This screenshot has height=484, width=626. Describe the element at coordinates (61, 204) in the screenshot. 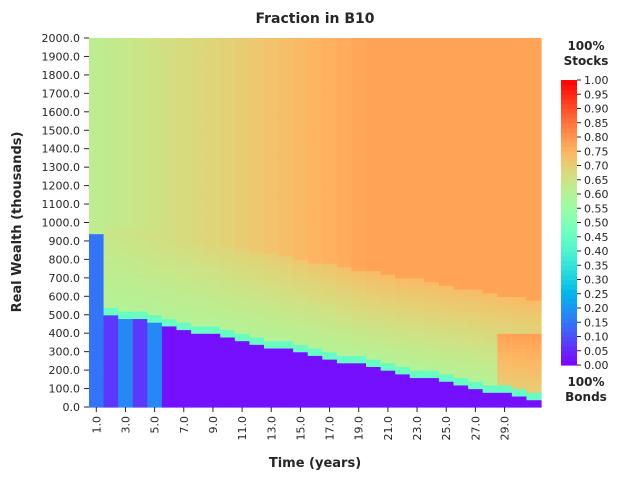

I see `y-tick-label: 1100.0` at that location.